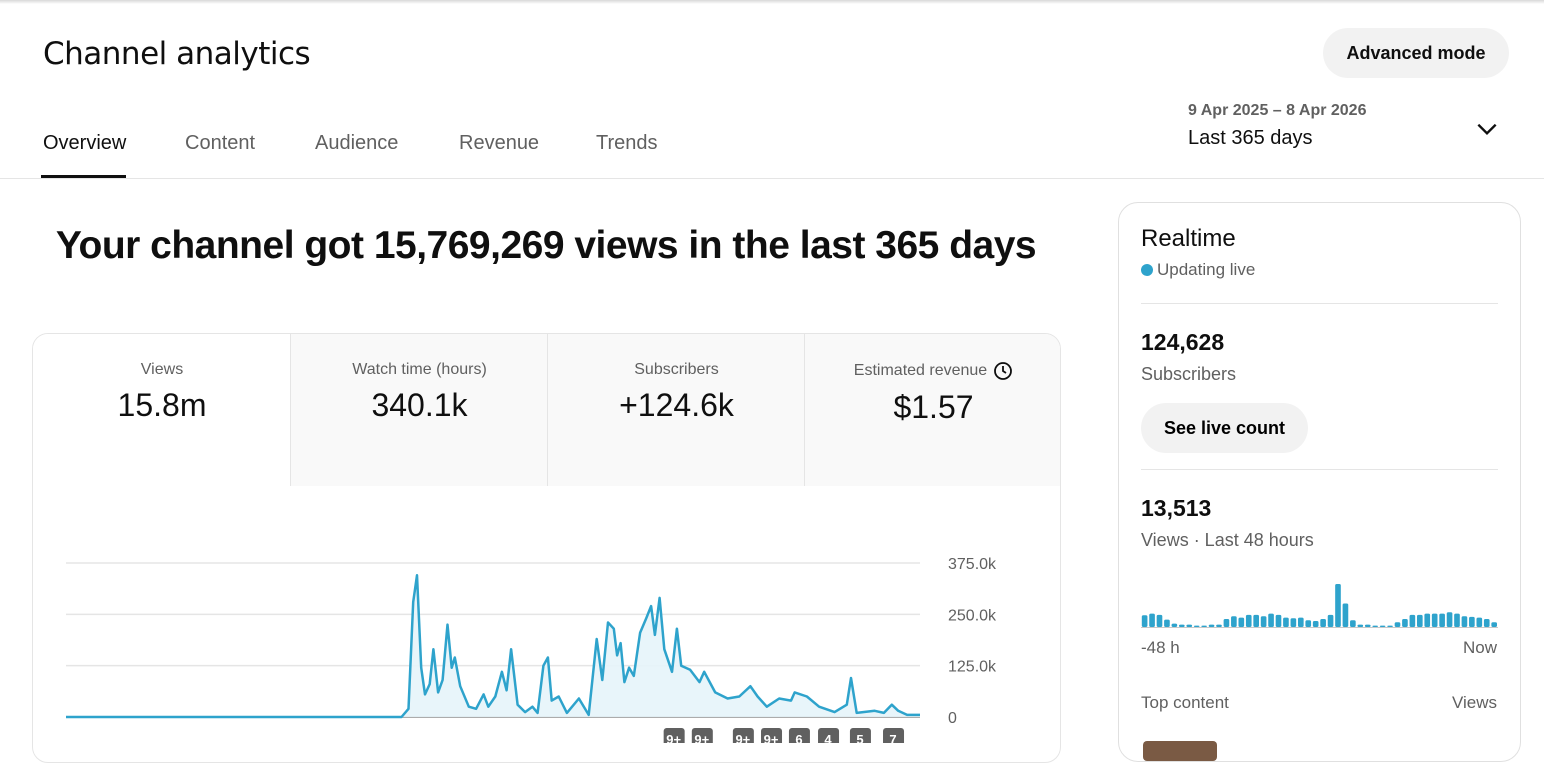  I want to click on axis-end-label: Now, so click(1479, 647).